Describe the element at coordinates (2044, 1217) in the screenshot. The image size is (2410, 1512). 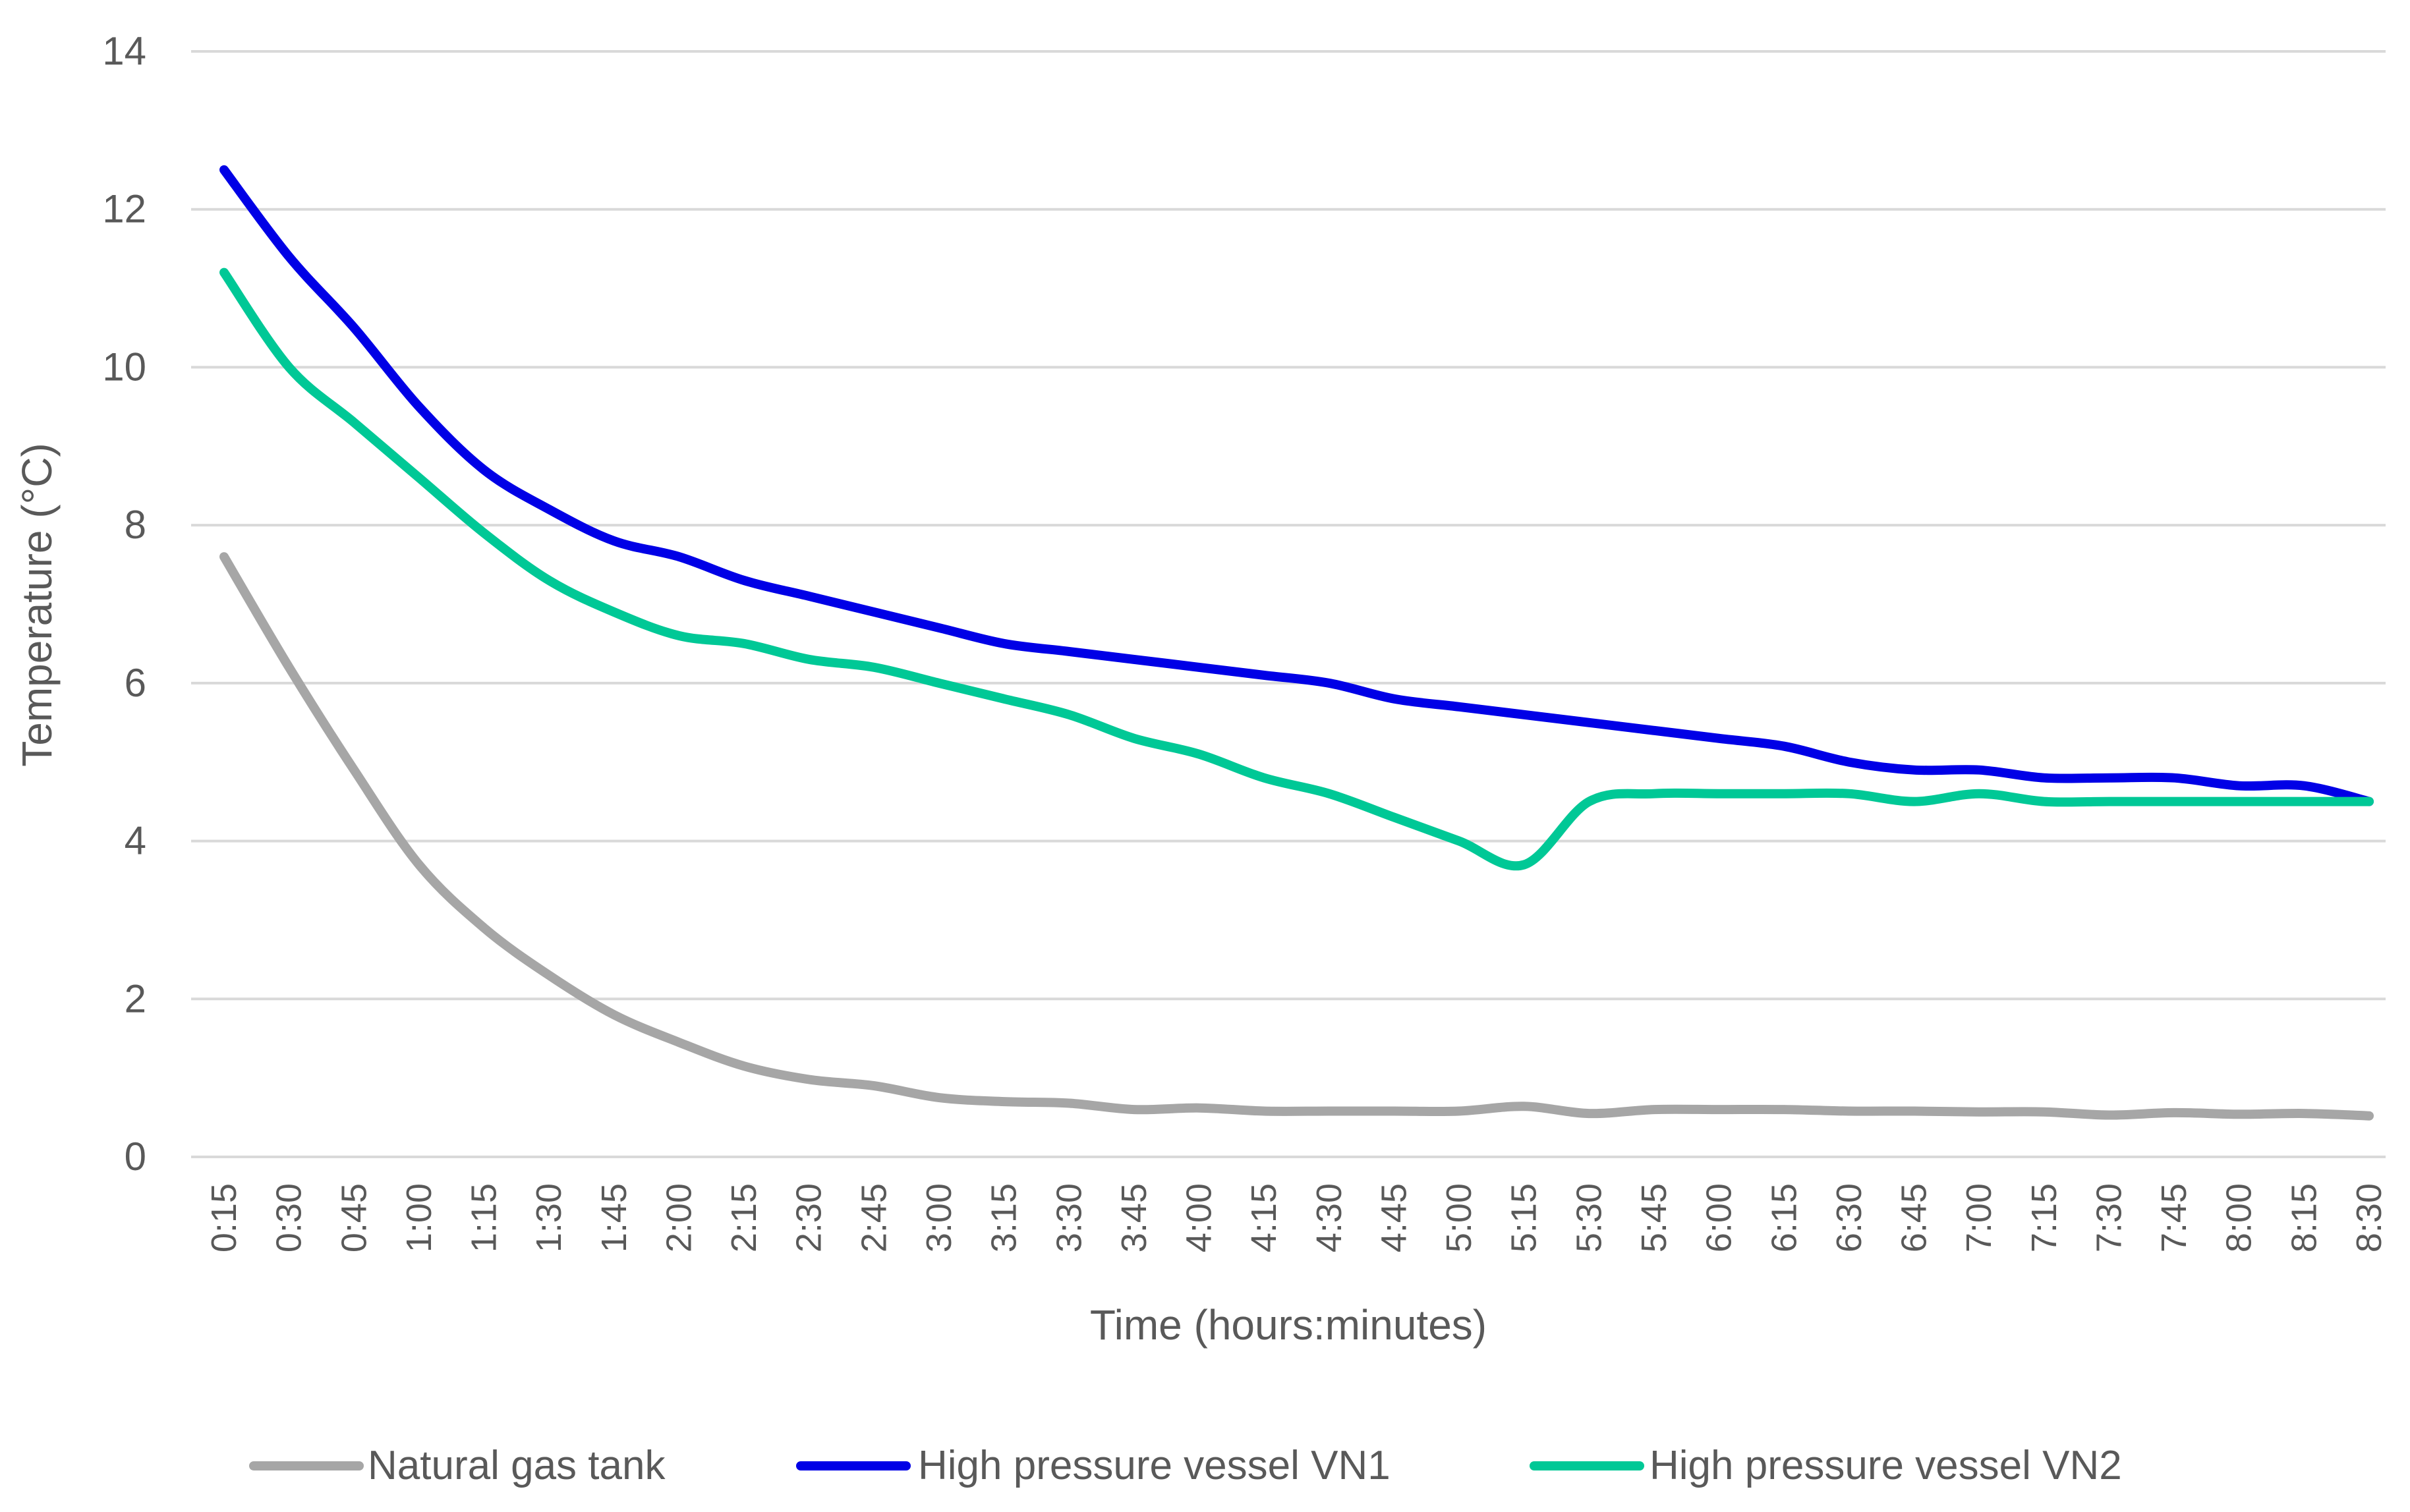
I see `x-tick-label: 7:15` at that location.